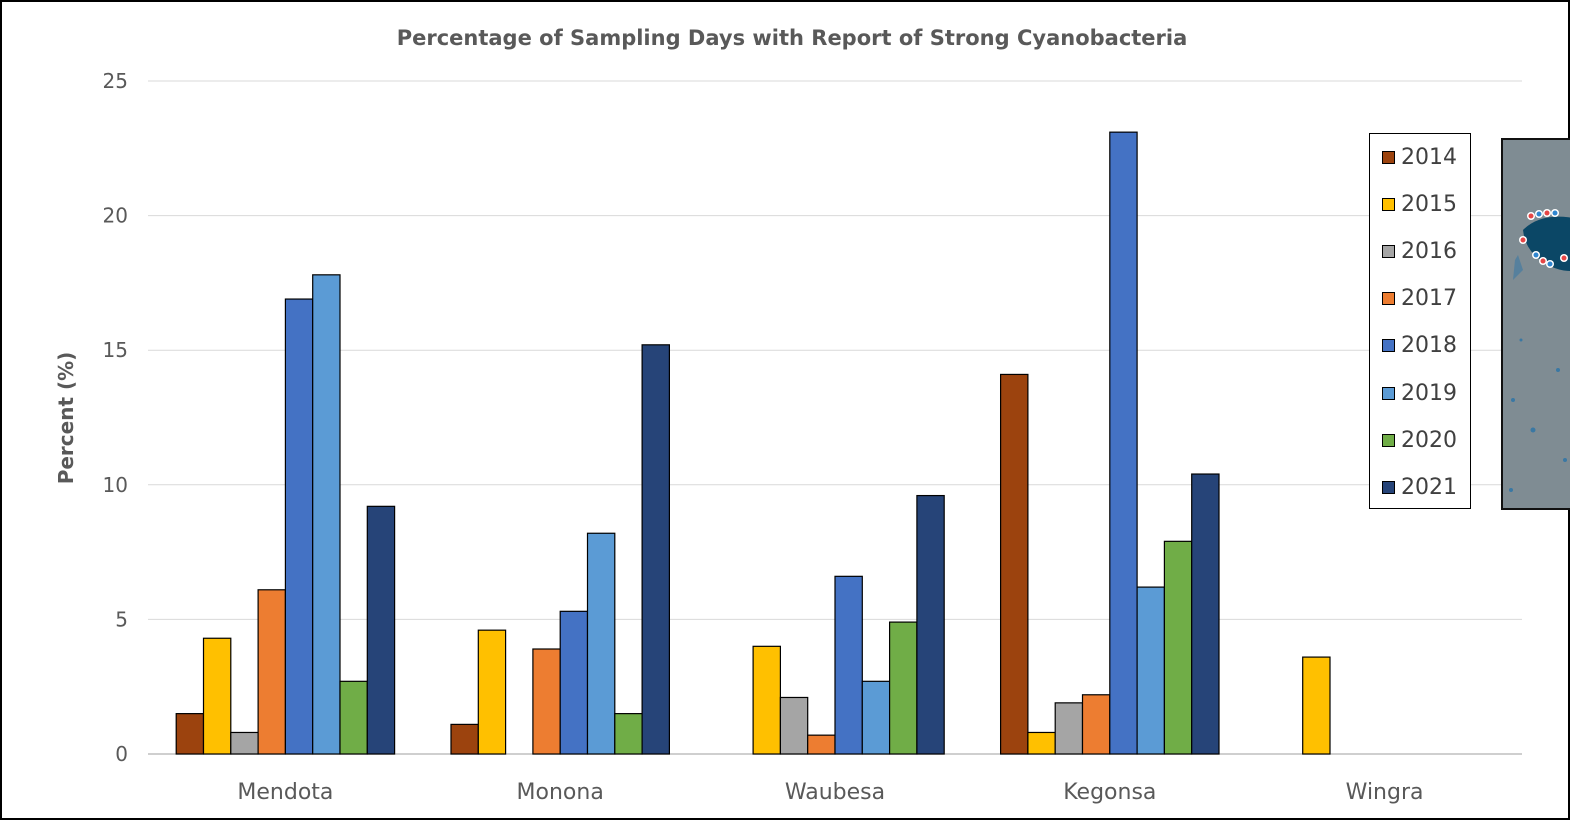 This screenshot has height=820, width=1570. I want to click on bar-monona-2021, so click(655, 549).